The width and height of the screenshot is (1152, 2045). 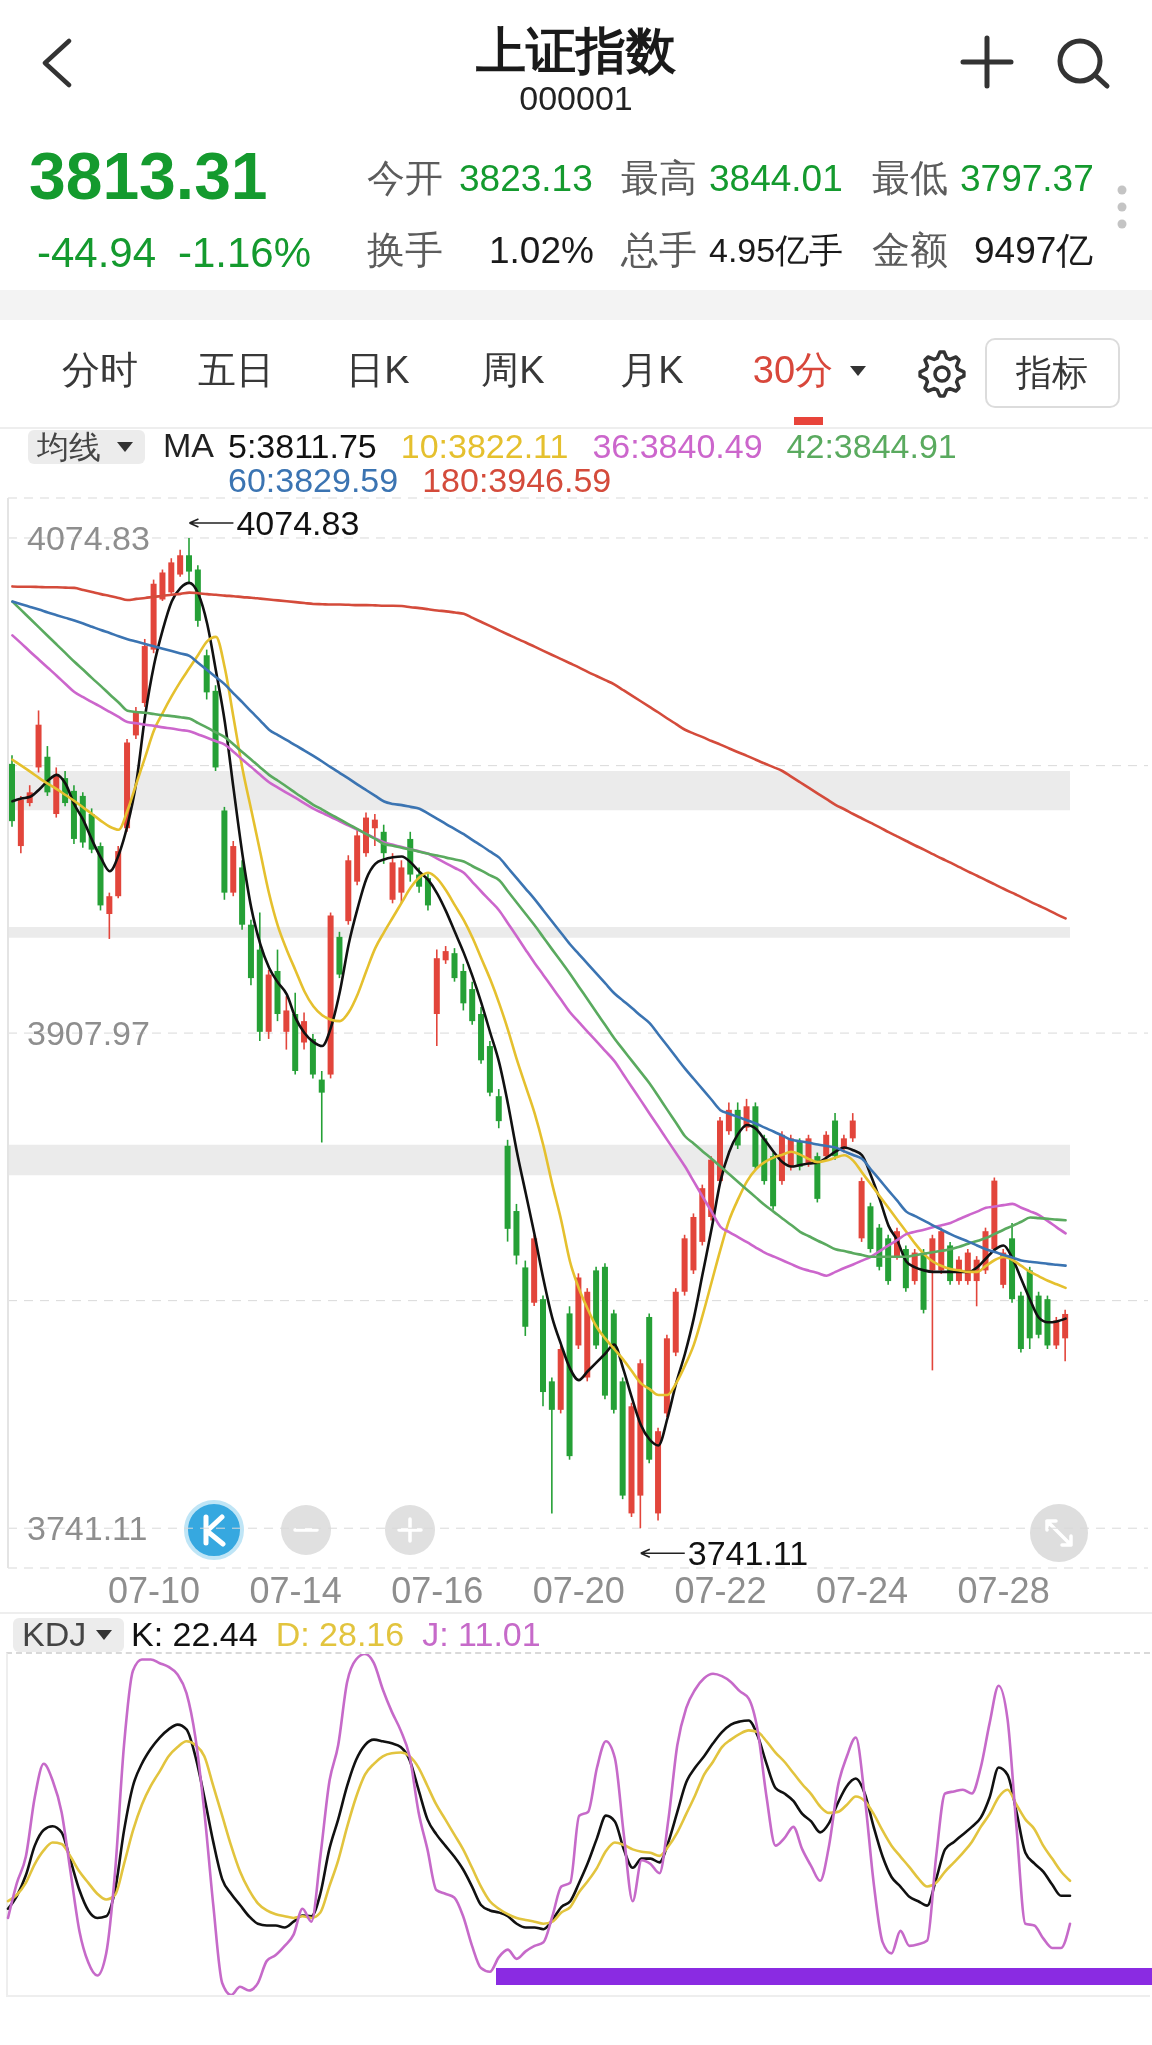 I want to click on text: 分时, so click(x=100, y=371).